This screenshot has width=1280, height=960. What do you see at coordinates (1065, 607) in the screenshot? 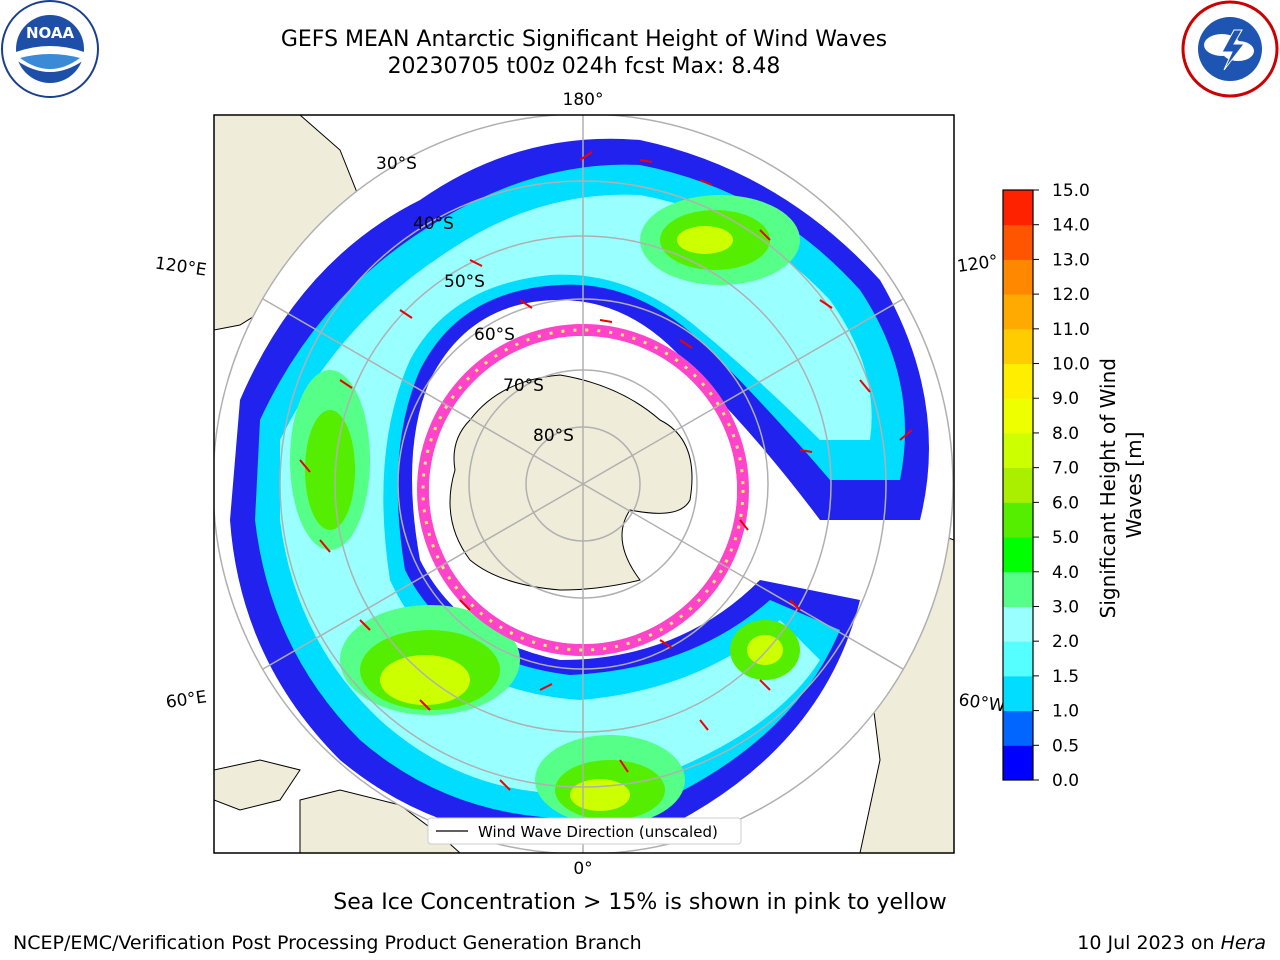
I see `colorbar-tick-label: 3.0` at bounding box center [1065, 607].